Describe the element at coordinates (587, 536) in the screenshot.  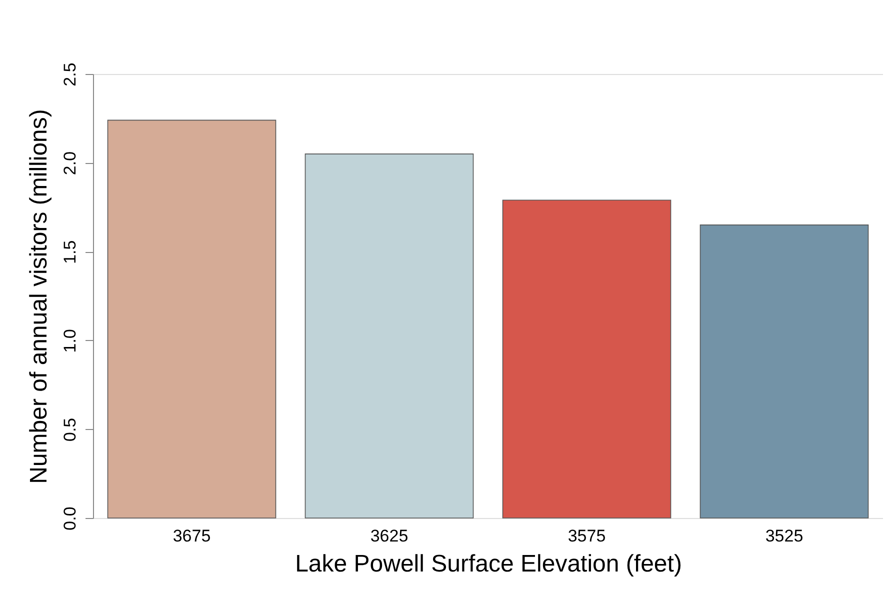
I see `x-tick-label: 3575` at that location.